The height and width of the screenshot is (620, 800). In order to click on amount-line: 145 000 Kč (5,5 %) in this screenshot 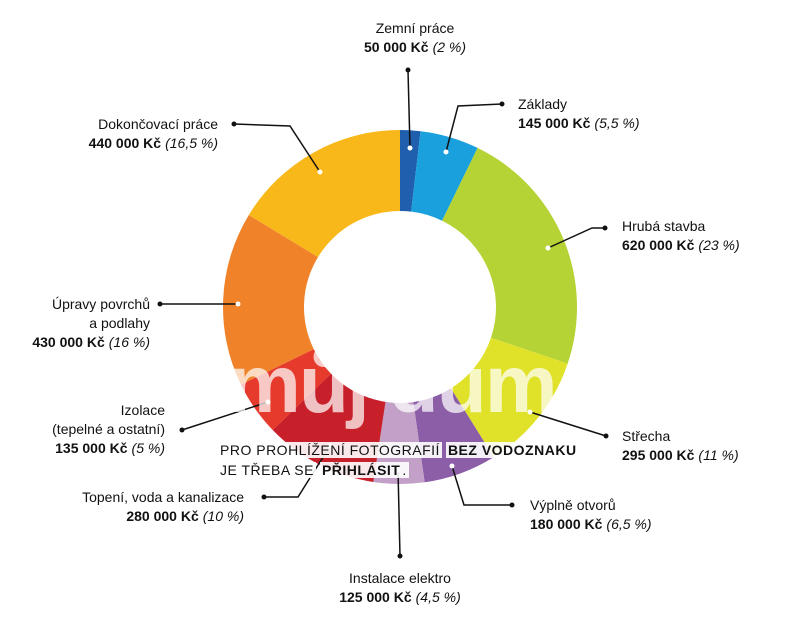, I will do `click(579, 123)`.